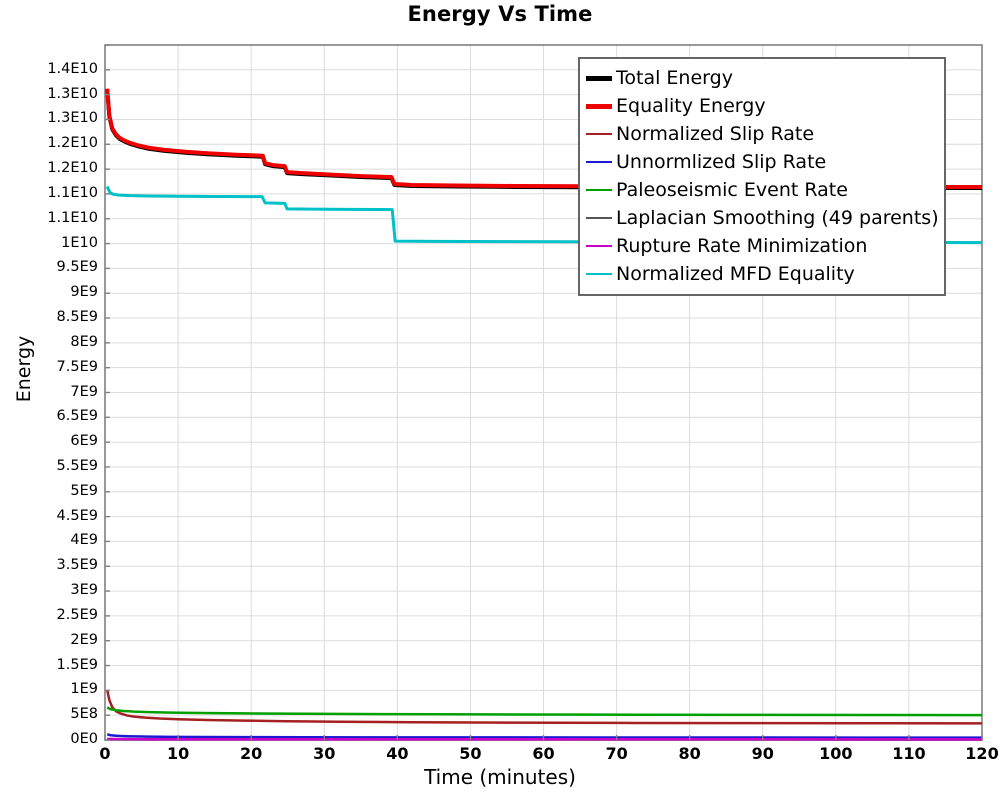  I want to click on legend-item: Equality Energy, so click(762, 106).